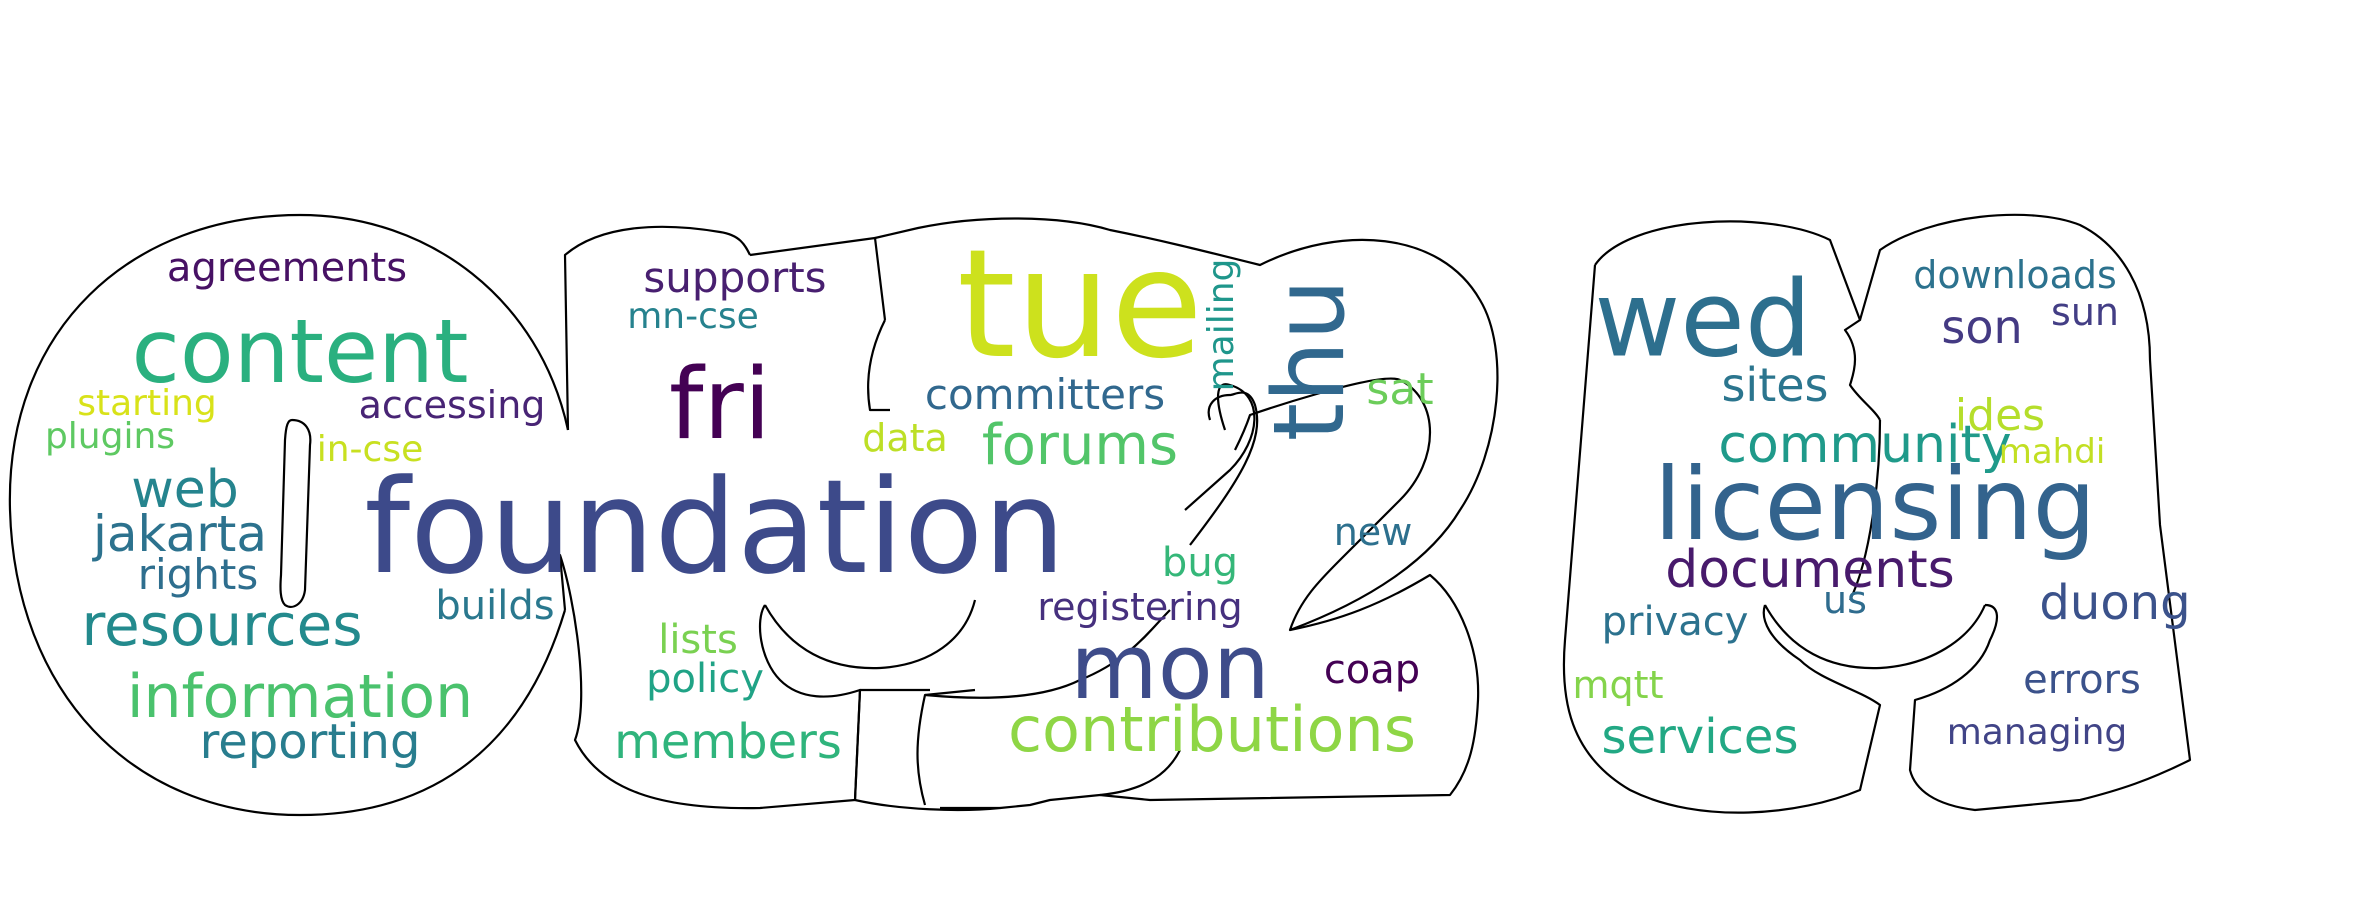 Image resolution: width=2371 pixels, height=903 pixels. Describe the element at coordinates (1221, 325) in the screenshot. I see `word-mailing: mailing` at that location.